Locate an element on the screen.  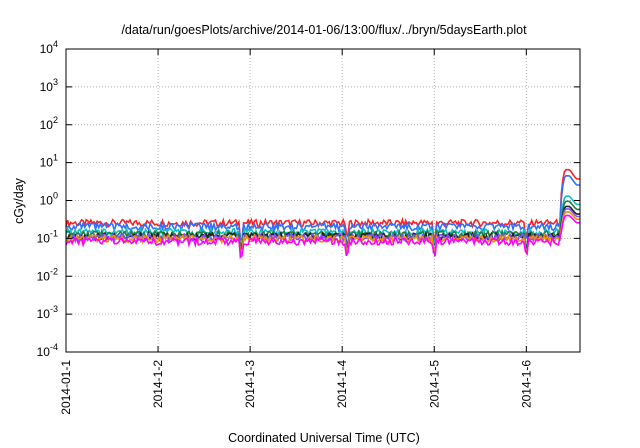
x-axis-label: Coordinated Universal Time (UTC) is located at coordinates (324, 438).